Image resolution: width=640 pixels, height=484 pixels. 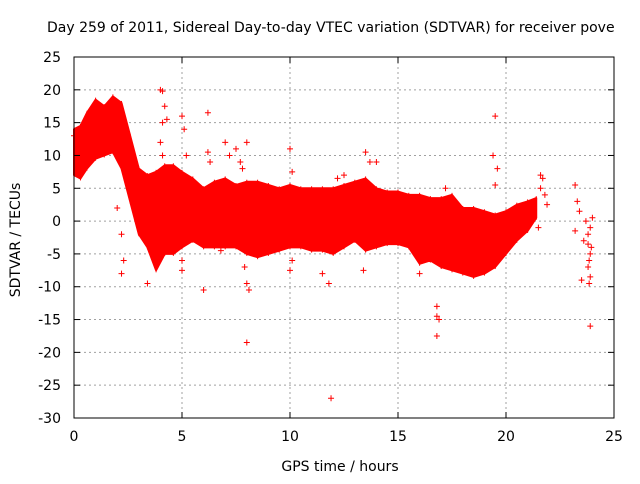 What do you see at coordinates (49, 419) in the screenshot?
I see `y-tick-label: -30` at bounding box center [49, 419].